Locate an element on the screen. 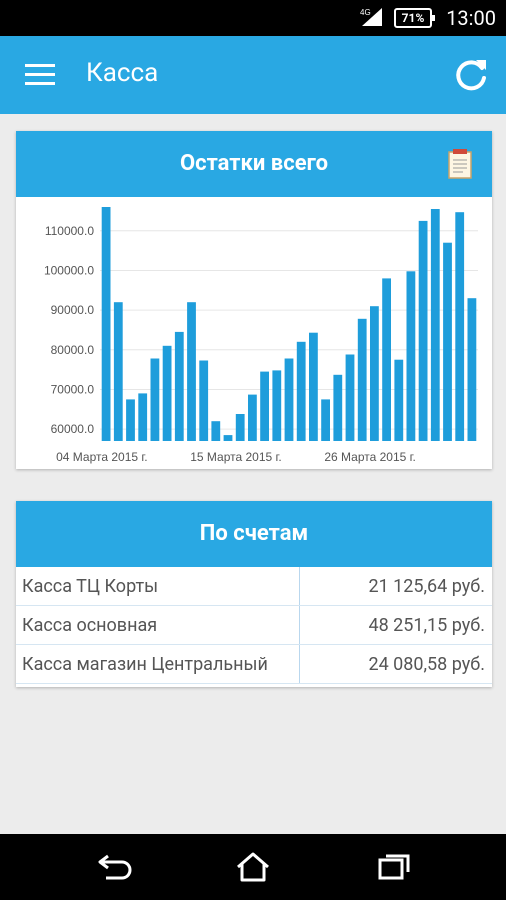  x-tick-label: 04 Марта 2015 г. is located at coordinates (102, 457).